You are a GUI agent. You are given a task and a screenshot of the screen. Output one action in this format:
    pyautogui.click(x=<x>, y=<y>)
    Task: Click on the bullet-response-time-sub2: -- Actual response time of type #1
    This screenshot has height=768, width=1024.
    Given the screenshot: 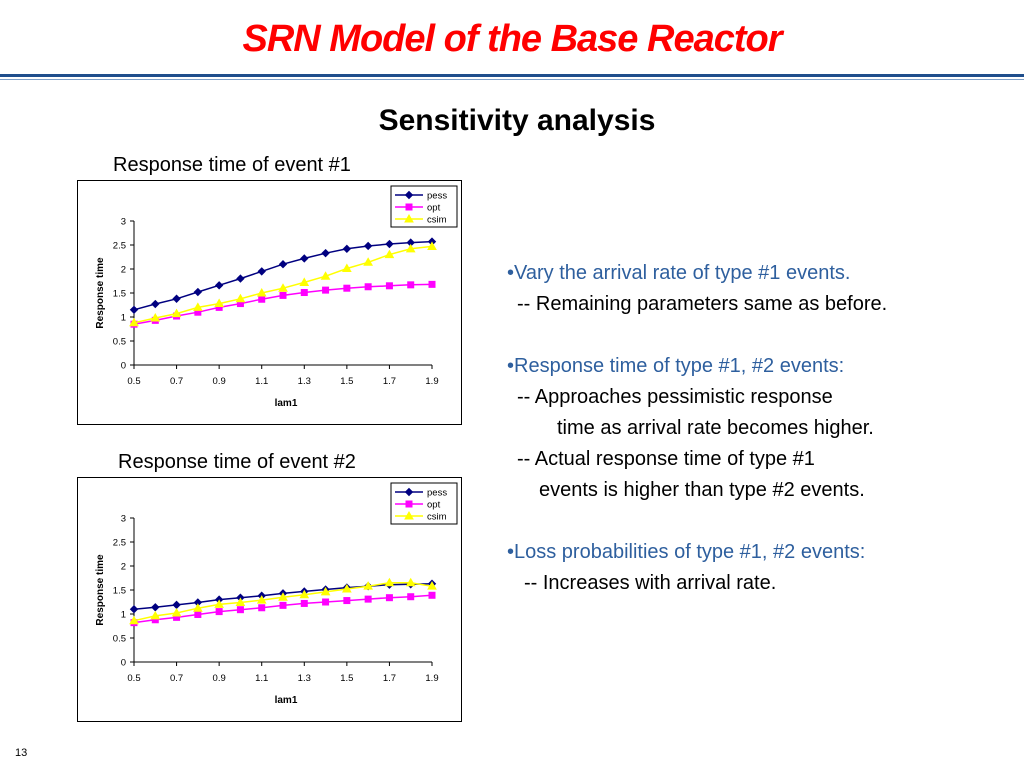 What is the action you would take?
    pyautogui.click(x=666, y=459)
    